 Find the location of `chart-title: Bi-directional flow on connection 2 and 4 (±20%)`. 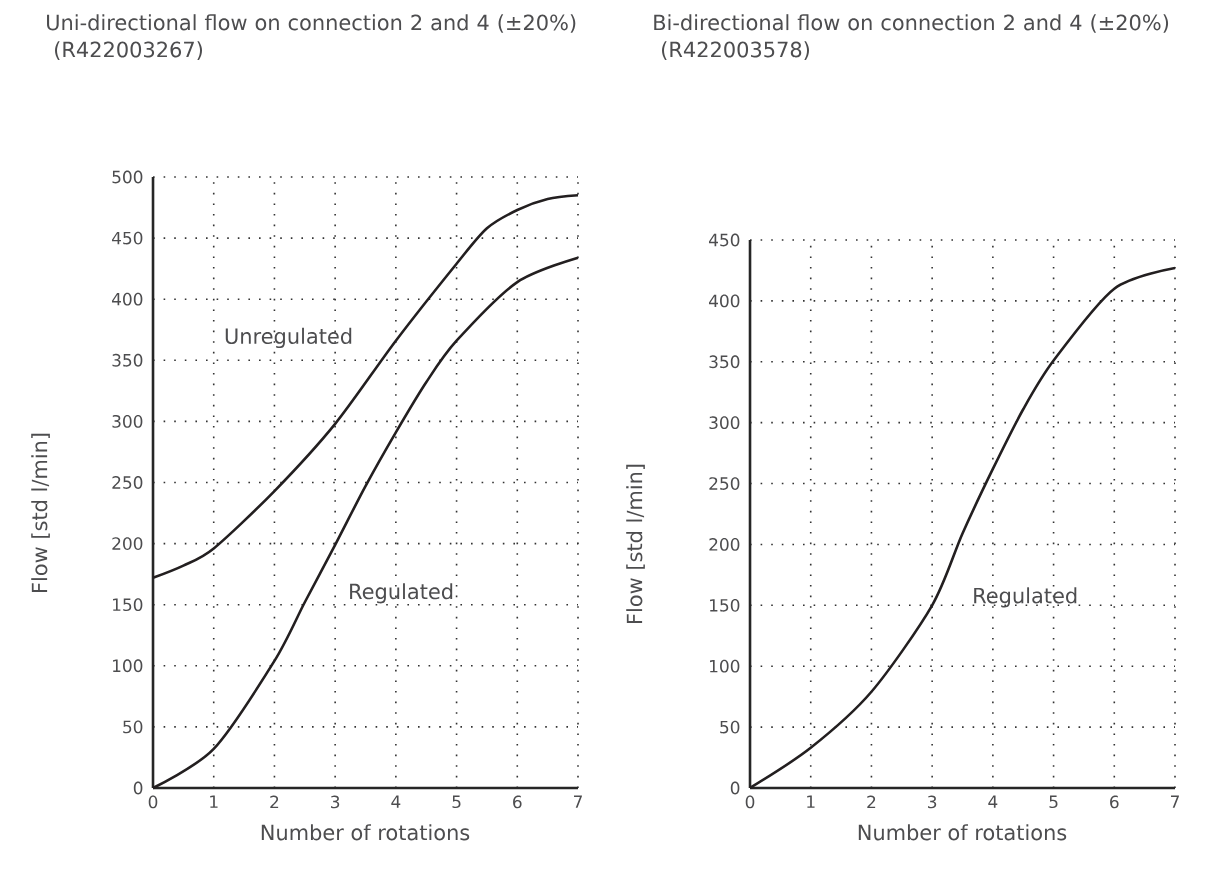

chart-title: Bi-directional flow on connection 2 and 4 (±20%) is located at coordinates (911, 23).